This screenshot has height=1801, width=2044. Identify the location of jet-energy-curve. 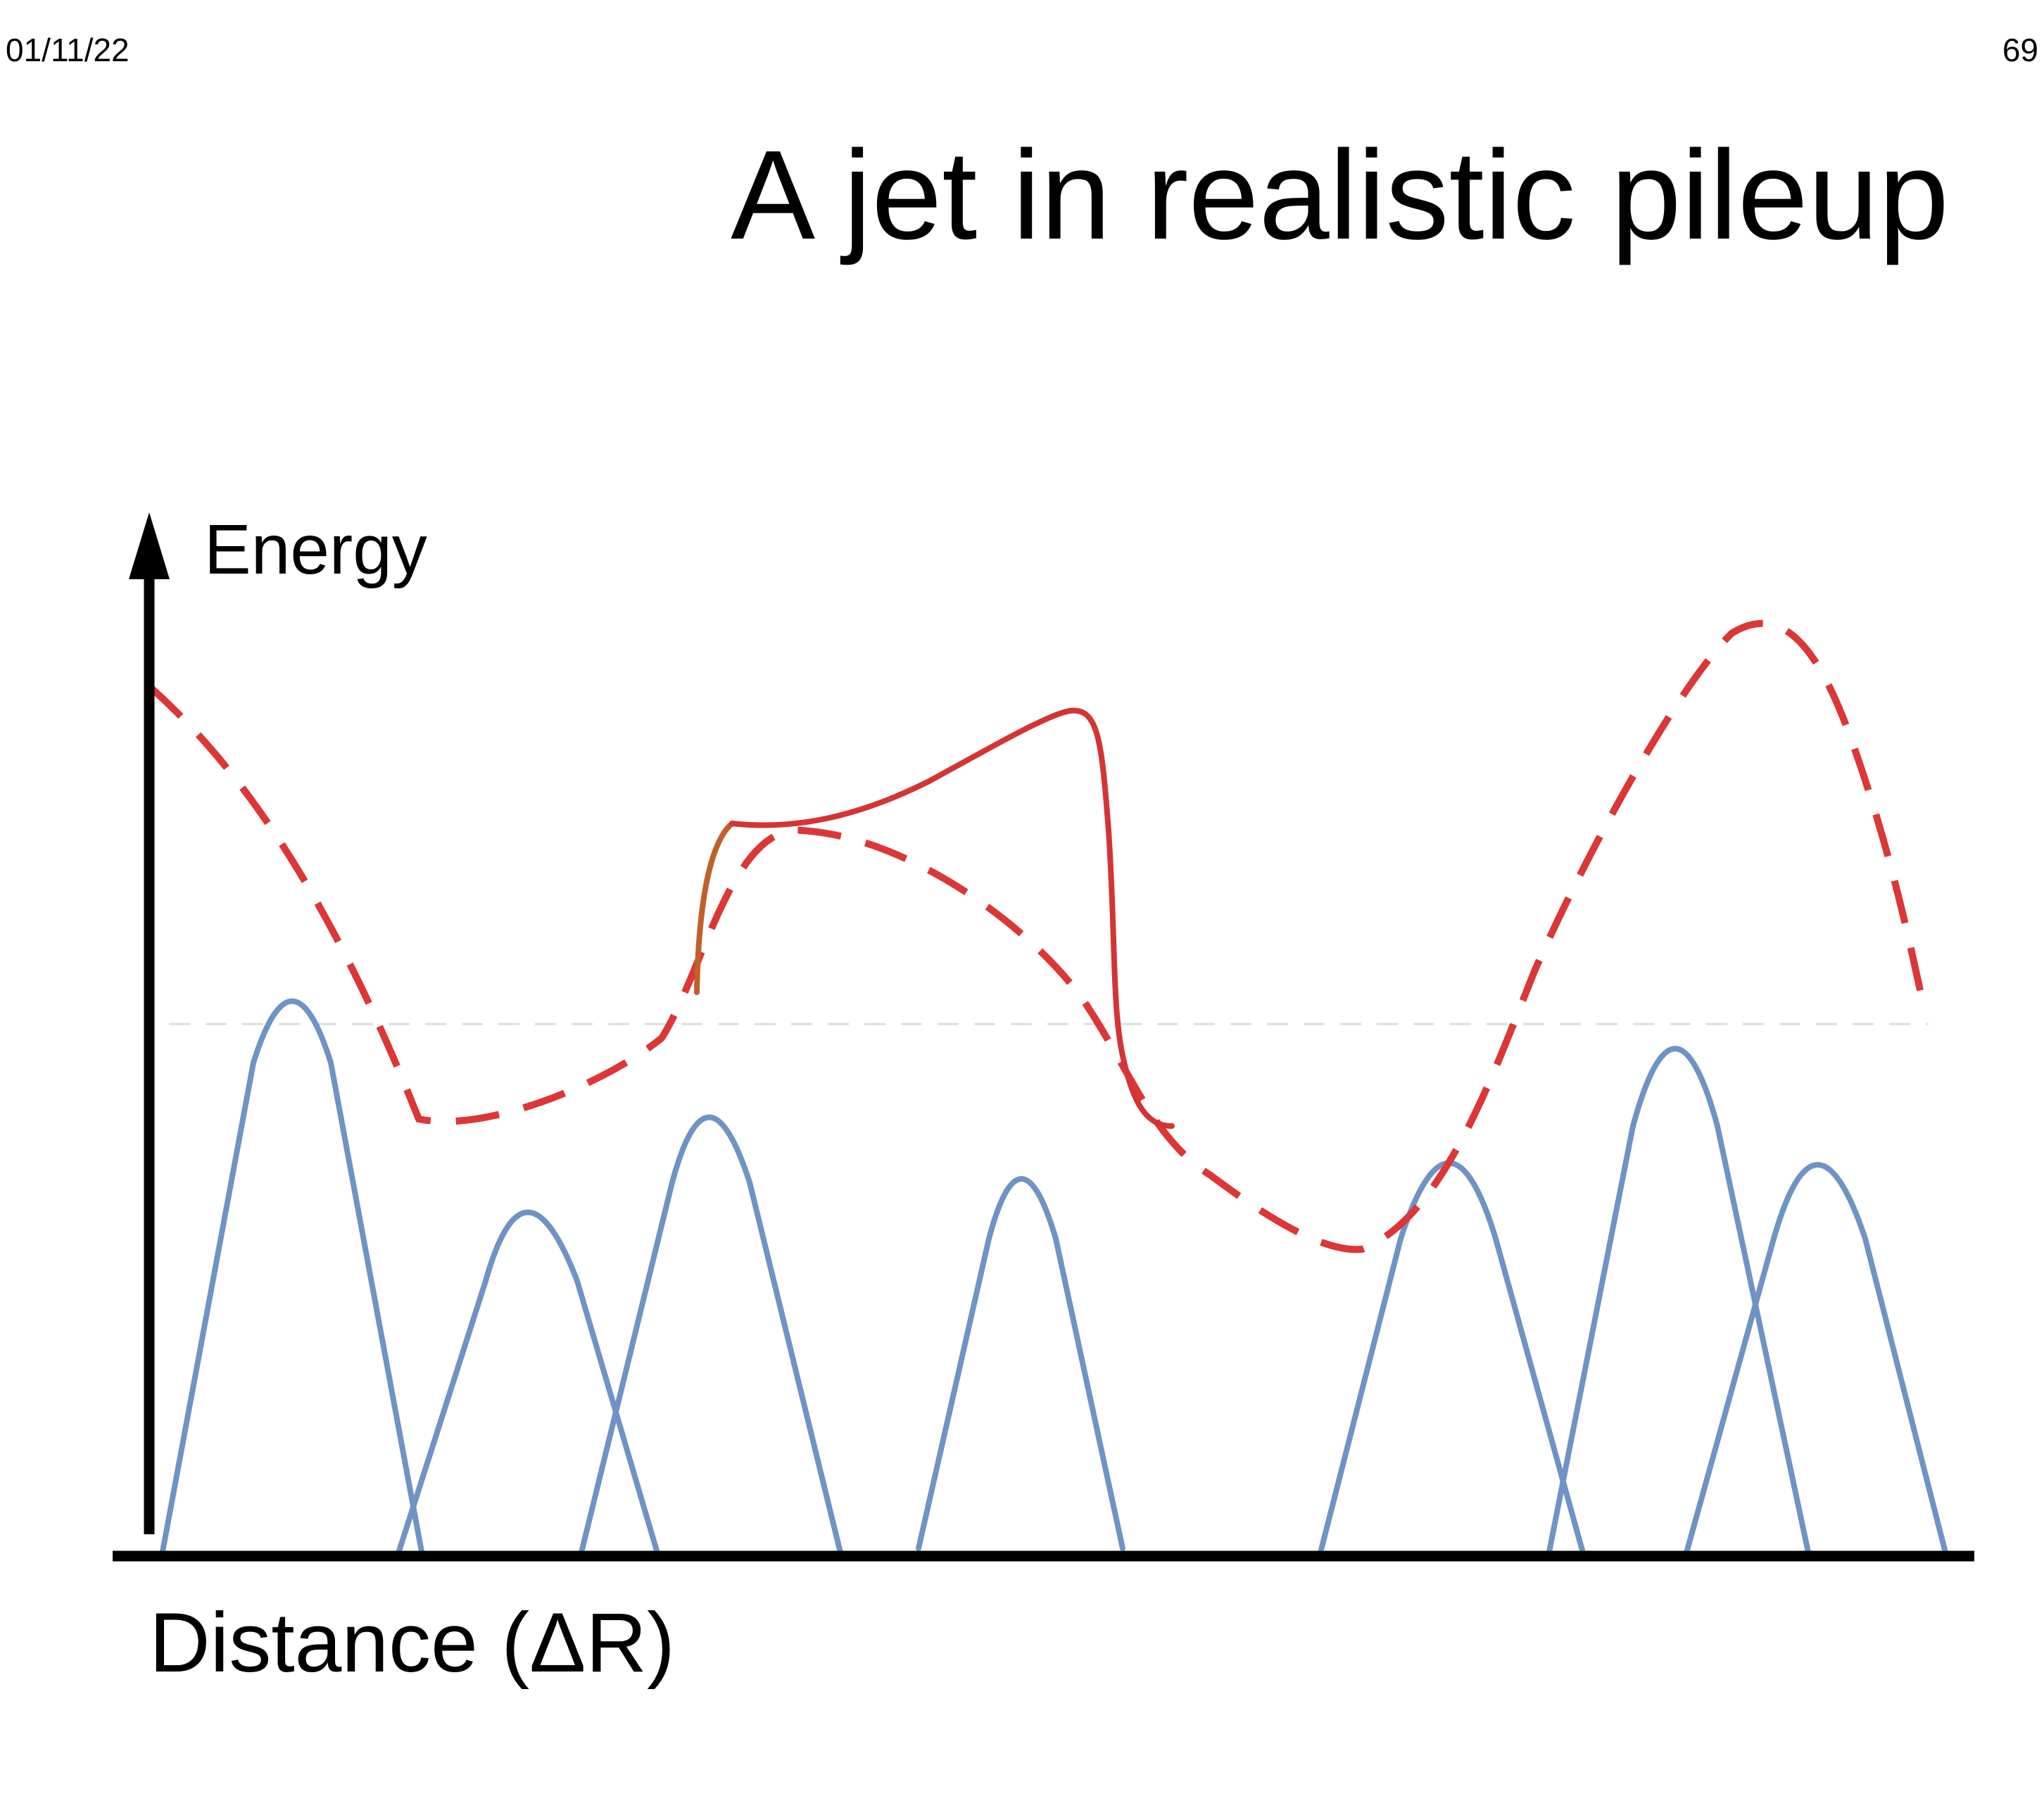
(952, 918).